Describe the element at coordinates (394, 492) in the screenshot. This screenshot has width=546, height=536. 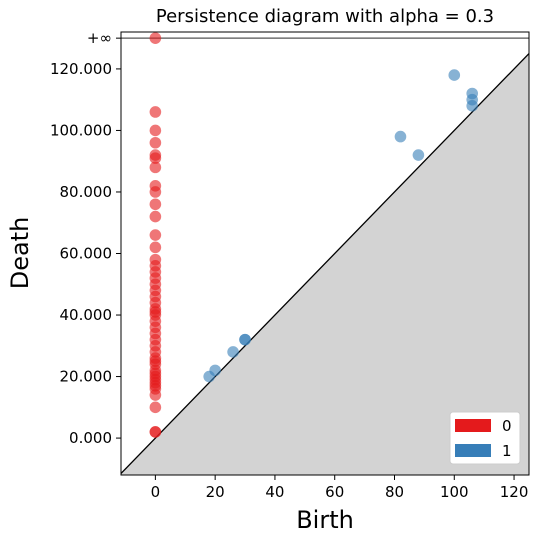
I see `x-tick-label: 80` at that location.